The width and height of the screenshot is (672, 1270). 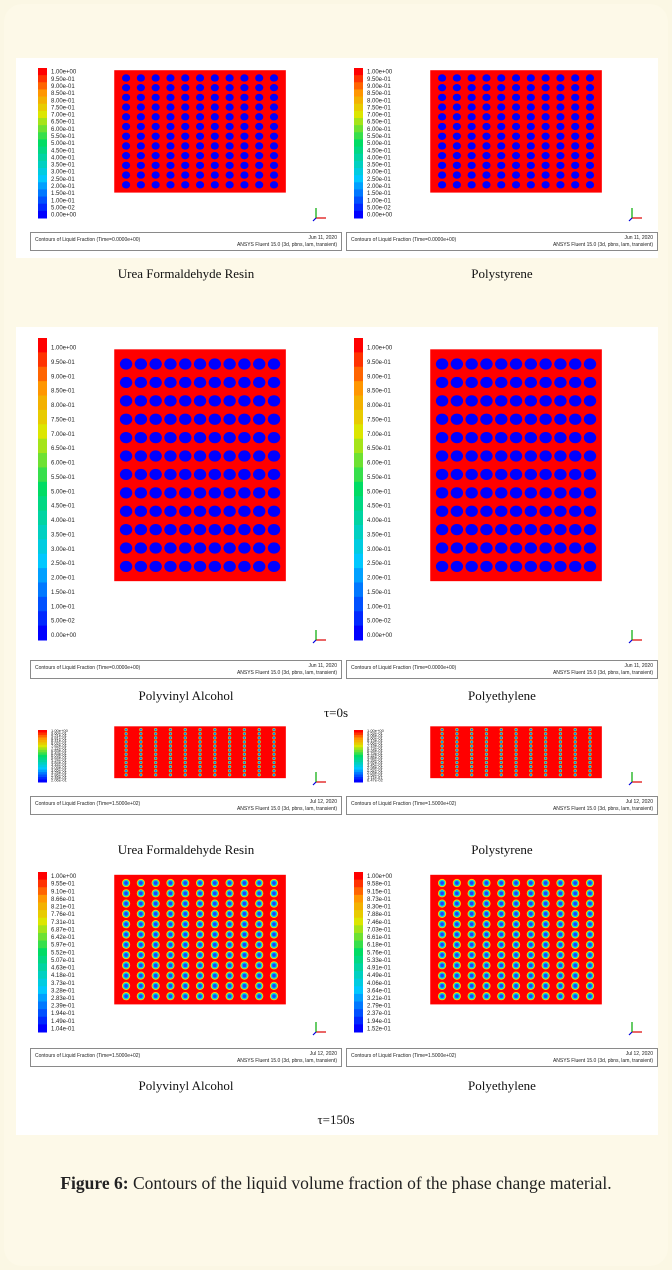 What do you see at coordinates (379, 478) in the screenshot?
I see `legend-tick-label: 5.50e-01` at bounding box center [379, 478].